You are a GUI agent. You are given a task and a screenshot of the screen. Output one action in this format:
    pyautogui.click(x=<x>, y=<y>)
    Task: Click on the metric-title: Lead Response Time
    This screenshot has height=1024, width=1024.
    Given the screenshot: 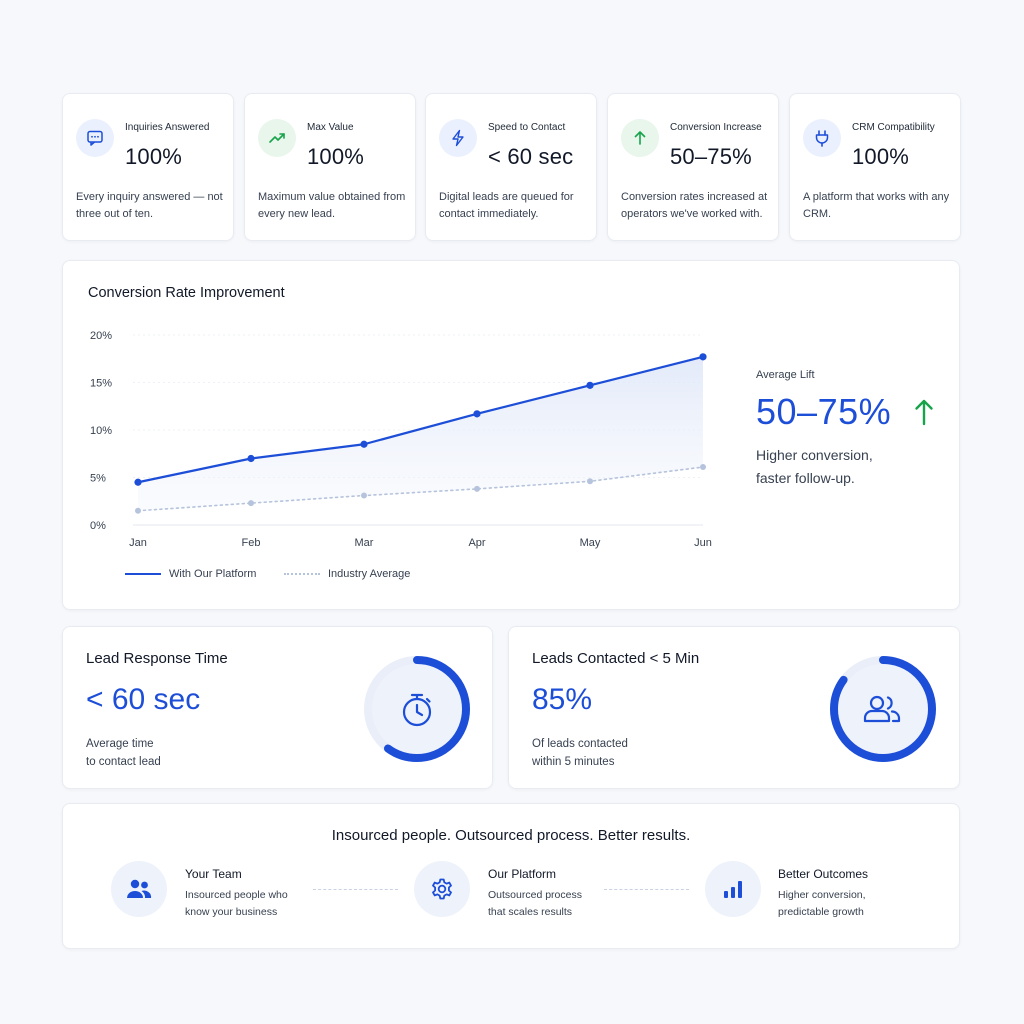 What is the action you would take?
    pyautogui.click(x=157, y=658)
    